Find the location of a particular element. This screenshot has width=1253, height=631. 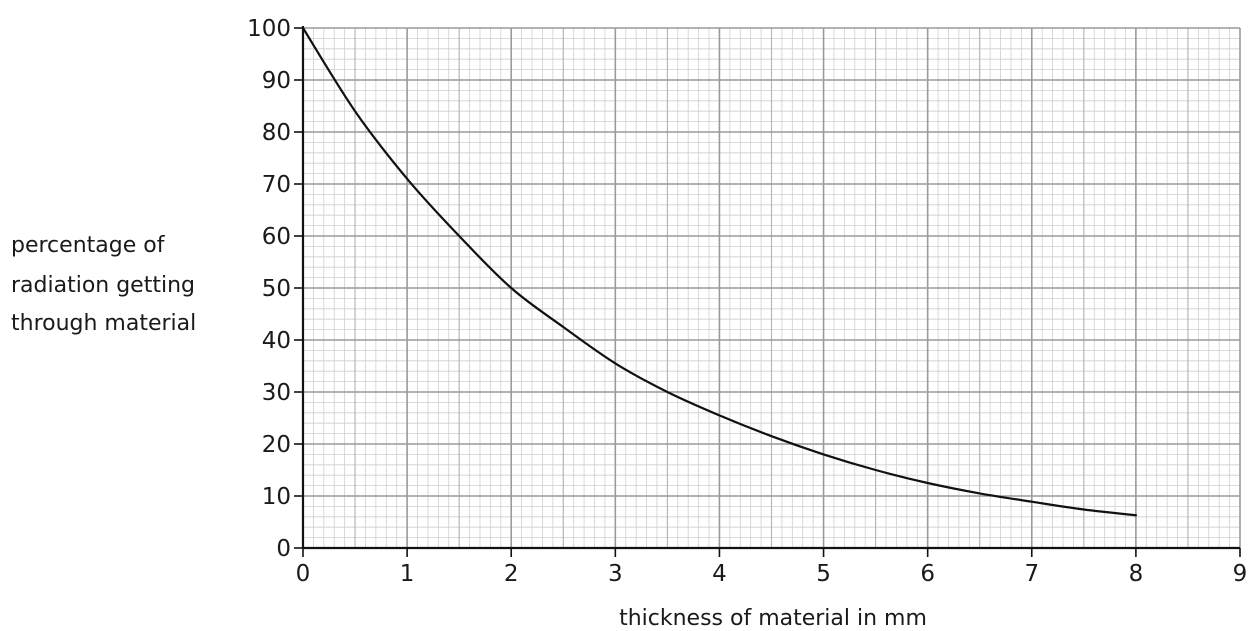

y-tick-label: 70 is located at coordinates (276, 185).